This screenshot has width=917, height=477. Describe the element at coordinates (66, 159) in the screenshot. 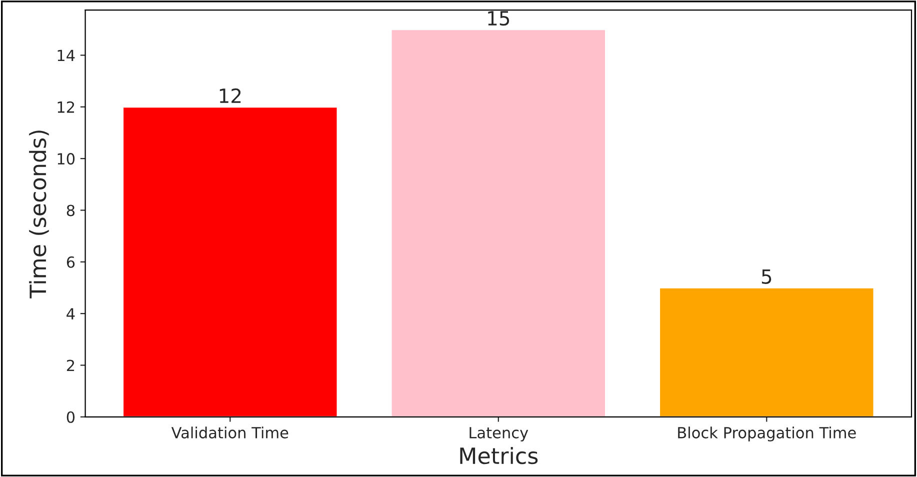

I see `y-tick-label: 10` at that location.